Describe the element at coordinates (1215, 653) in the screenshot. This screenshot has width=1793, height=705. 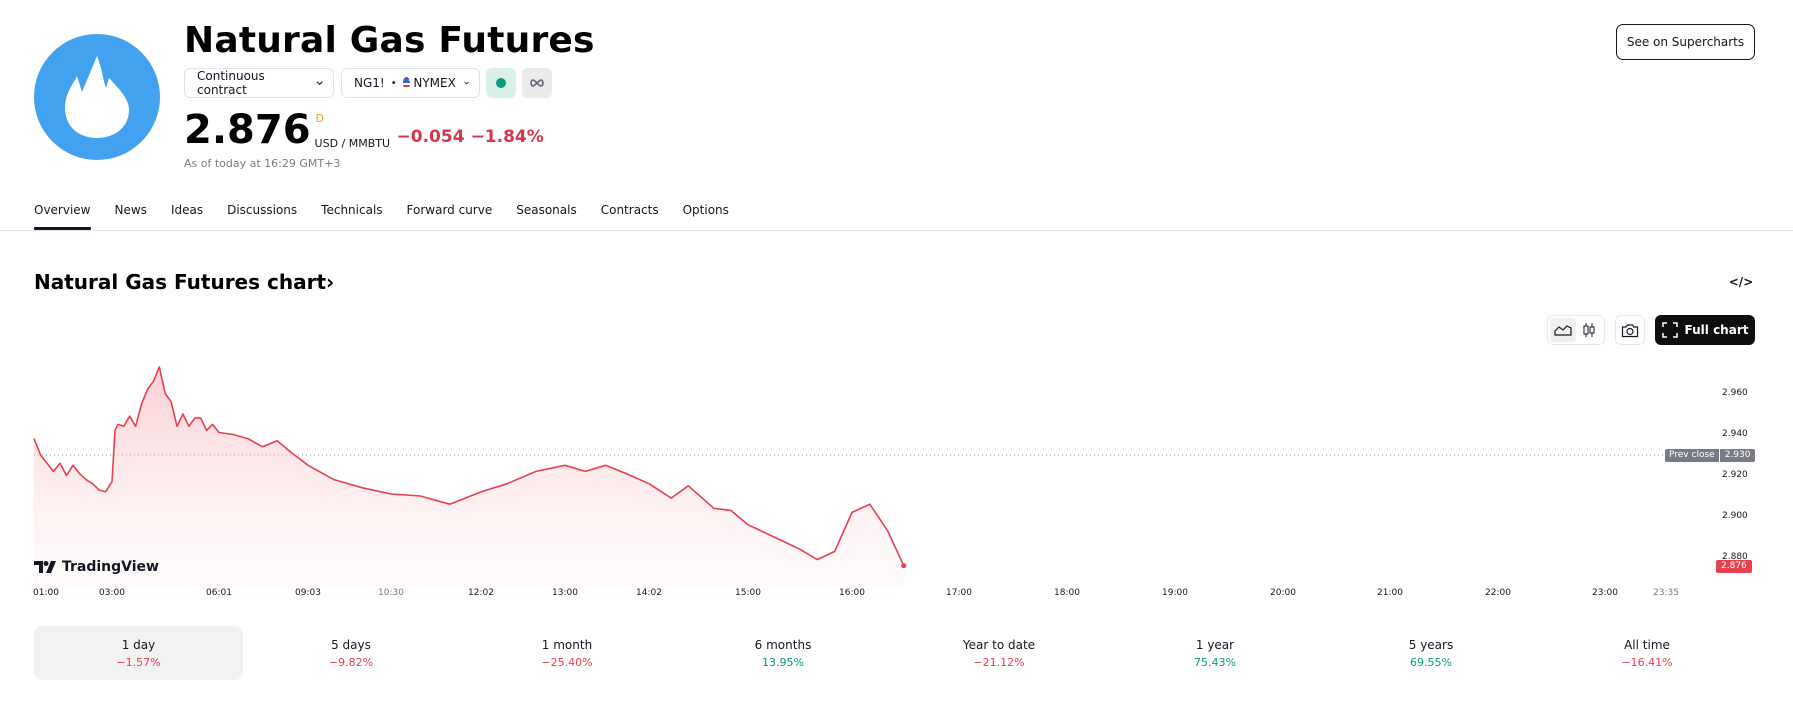
I see `period-1-year: 1 year 75.43%` at that location.